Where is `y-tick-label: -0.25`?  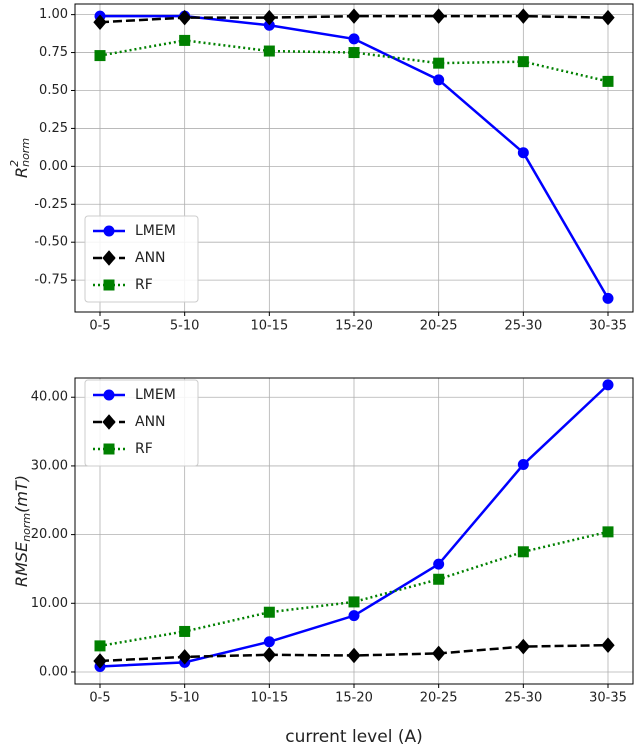
y-tick-label: -0.25 is located at coordinates (51, 204).